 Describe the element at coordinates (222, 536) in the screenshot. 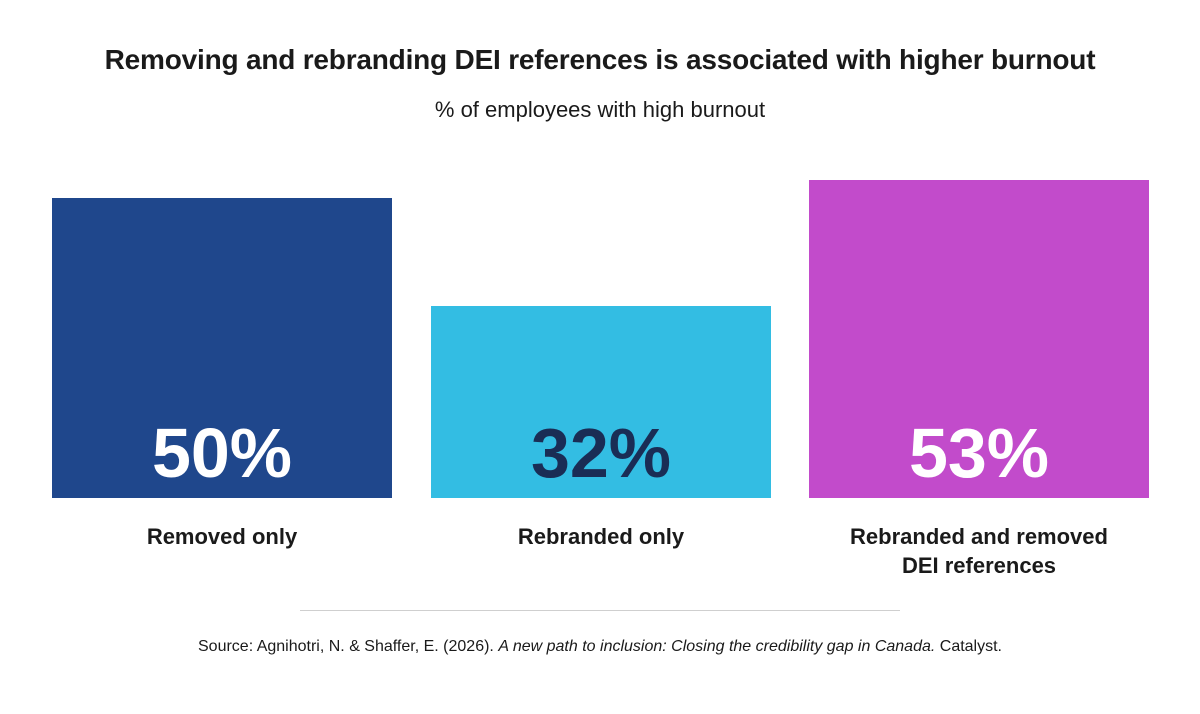

I see `category-label-1: Removed only` at that location.